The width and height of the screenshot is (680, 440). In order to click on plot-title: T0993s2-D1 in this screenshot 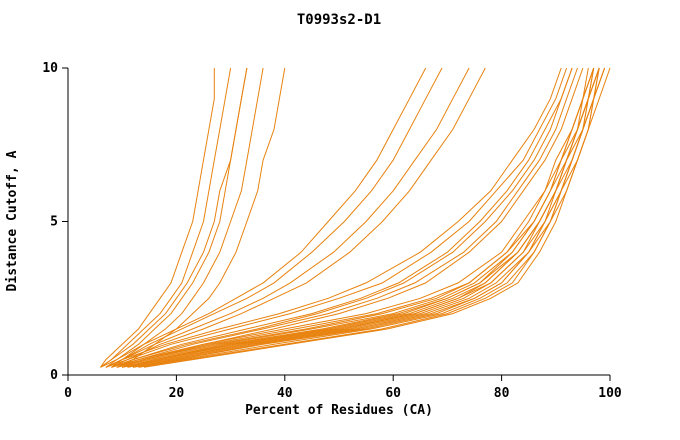, I will do `click(339, 20)`.